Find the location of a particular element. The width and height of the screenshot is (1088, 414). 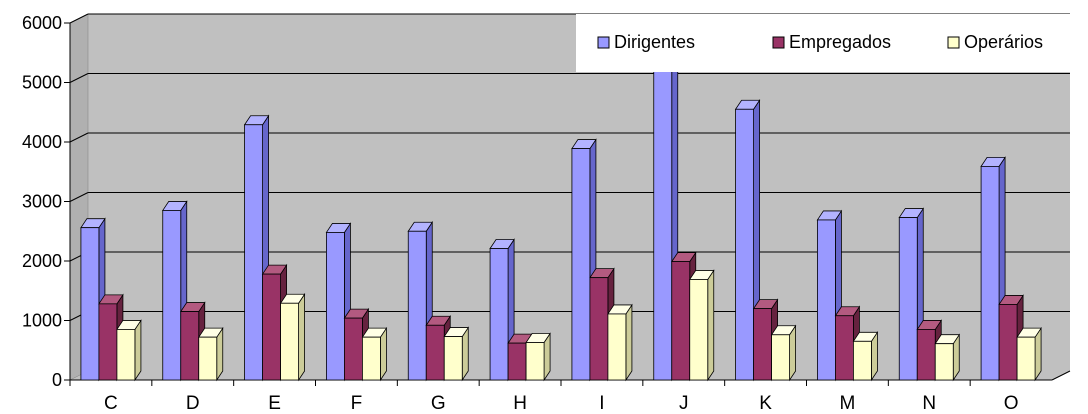

legend-label: Operários is located at coordinates (1003, 42).